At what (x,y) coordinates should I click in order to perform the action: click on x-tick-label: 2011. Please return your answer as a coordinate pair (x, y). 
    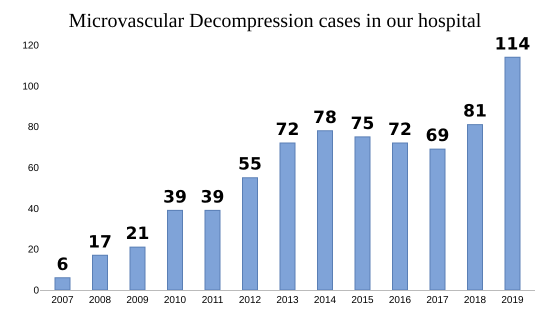
    Looking at the image, I should click on (213, 300).